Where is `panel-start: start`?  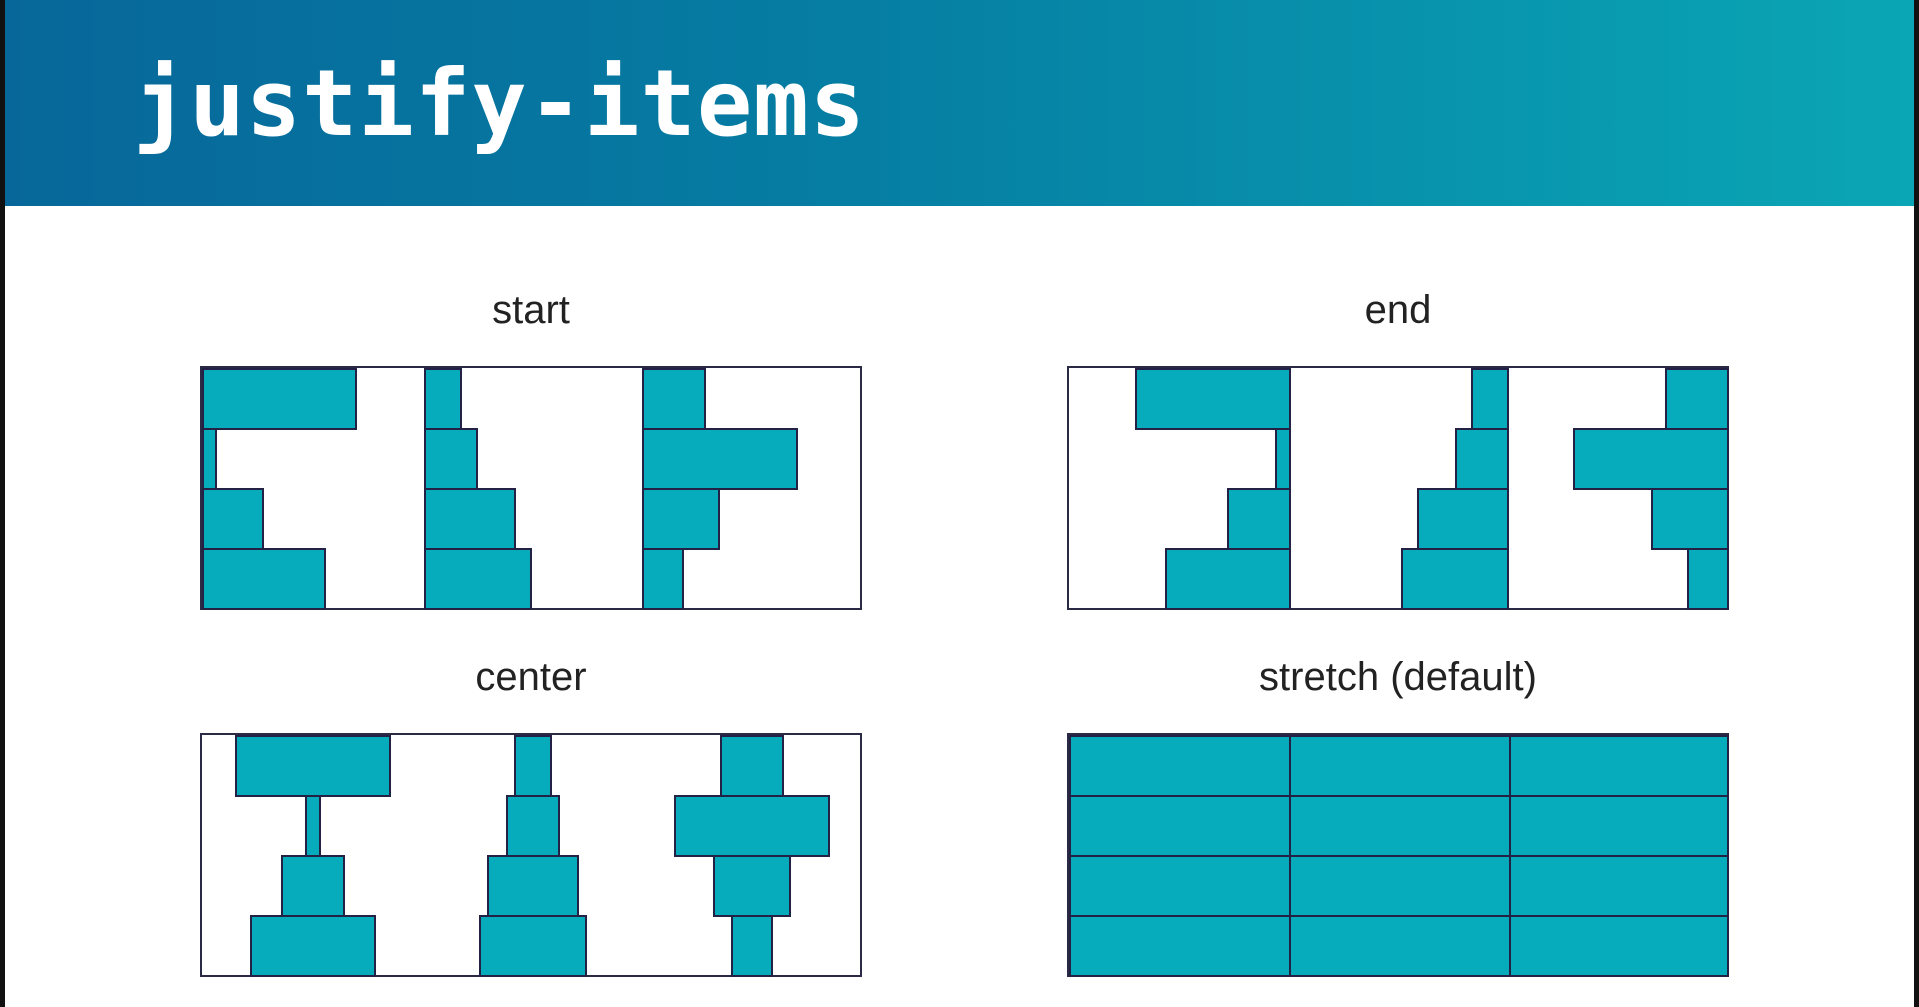 panel-start: start is located at coordinates (531, 450).